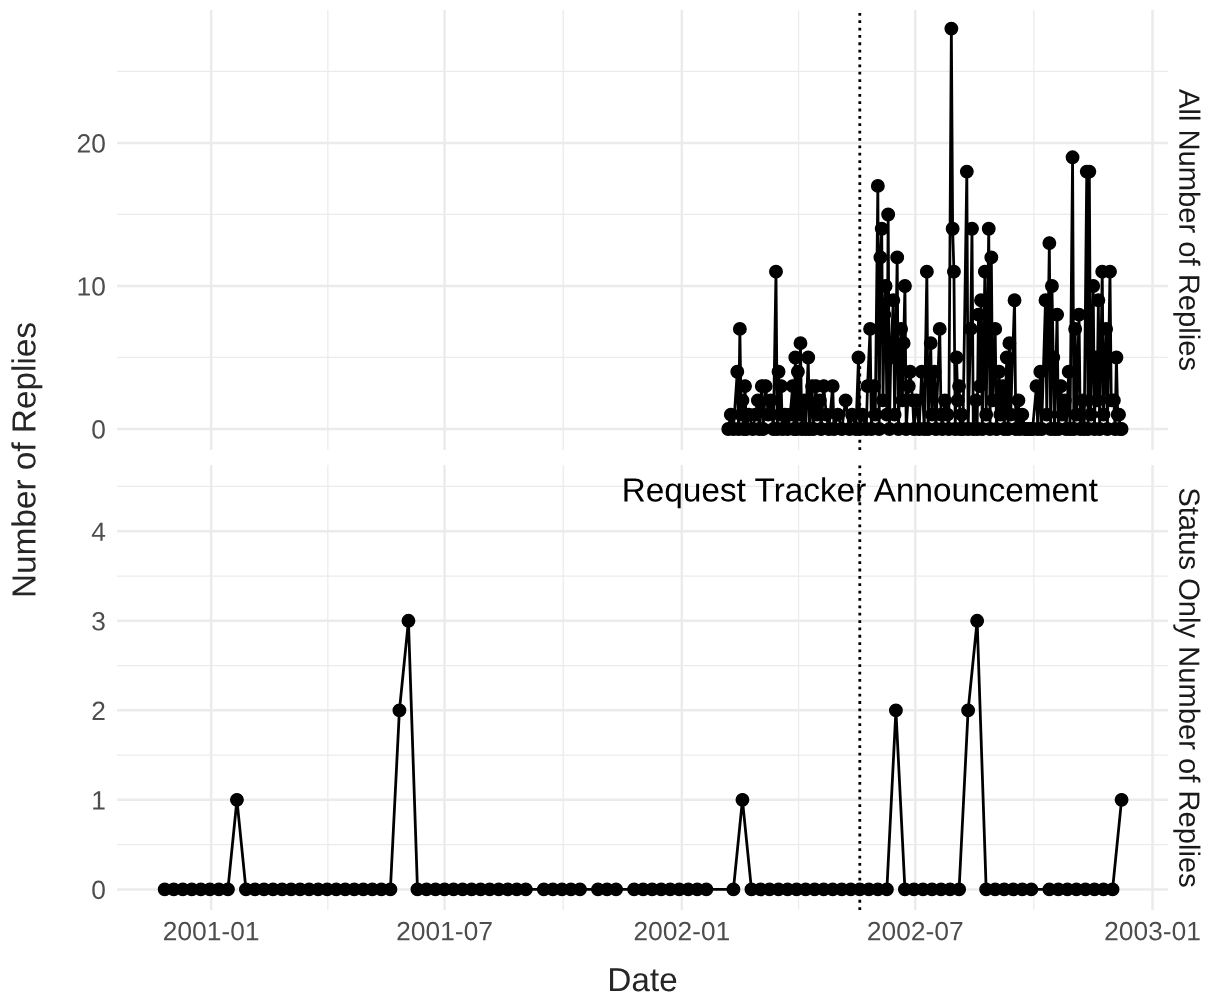  What do you see at coordinates (98, 531) in the screenshot?
I see `y-tick-label: 4` at bounding box center [98, 531].